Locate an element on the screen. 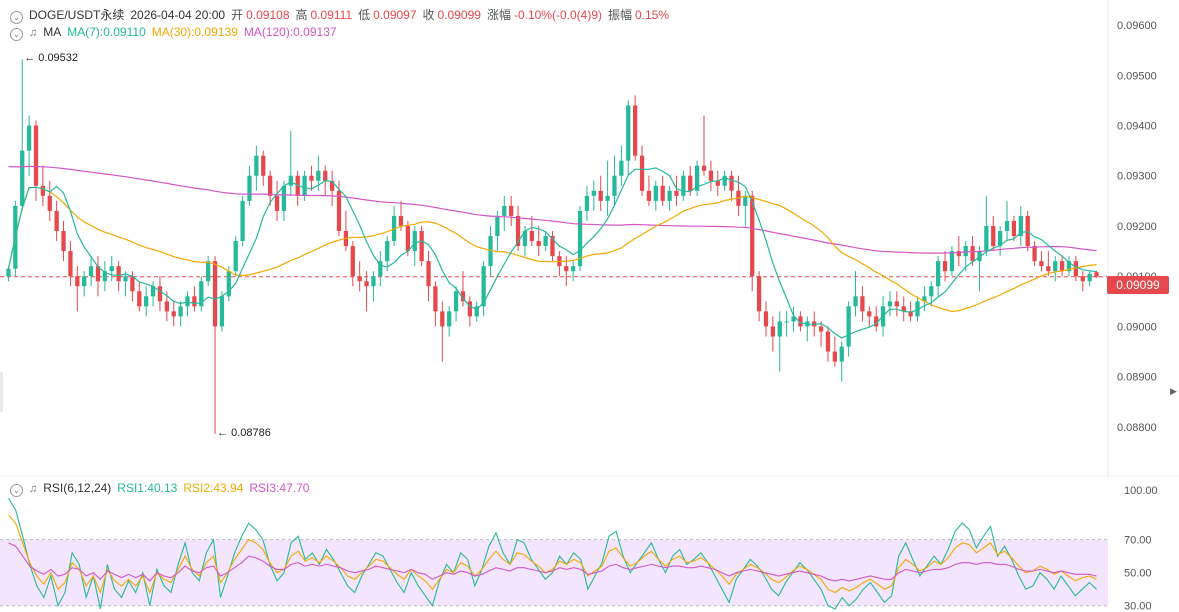  price-tick-label: 0.09400 is located at coordinates (1137, 127).